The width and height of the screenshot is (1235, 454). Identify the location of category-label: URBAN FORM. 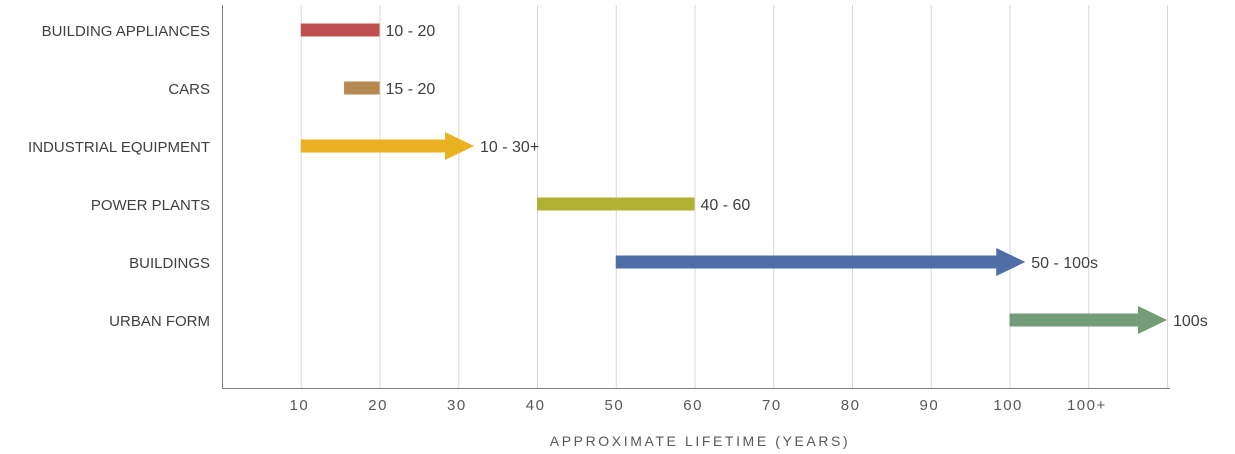
(159, 321).